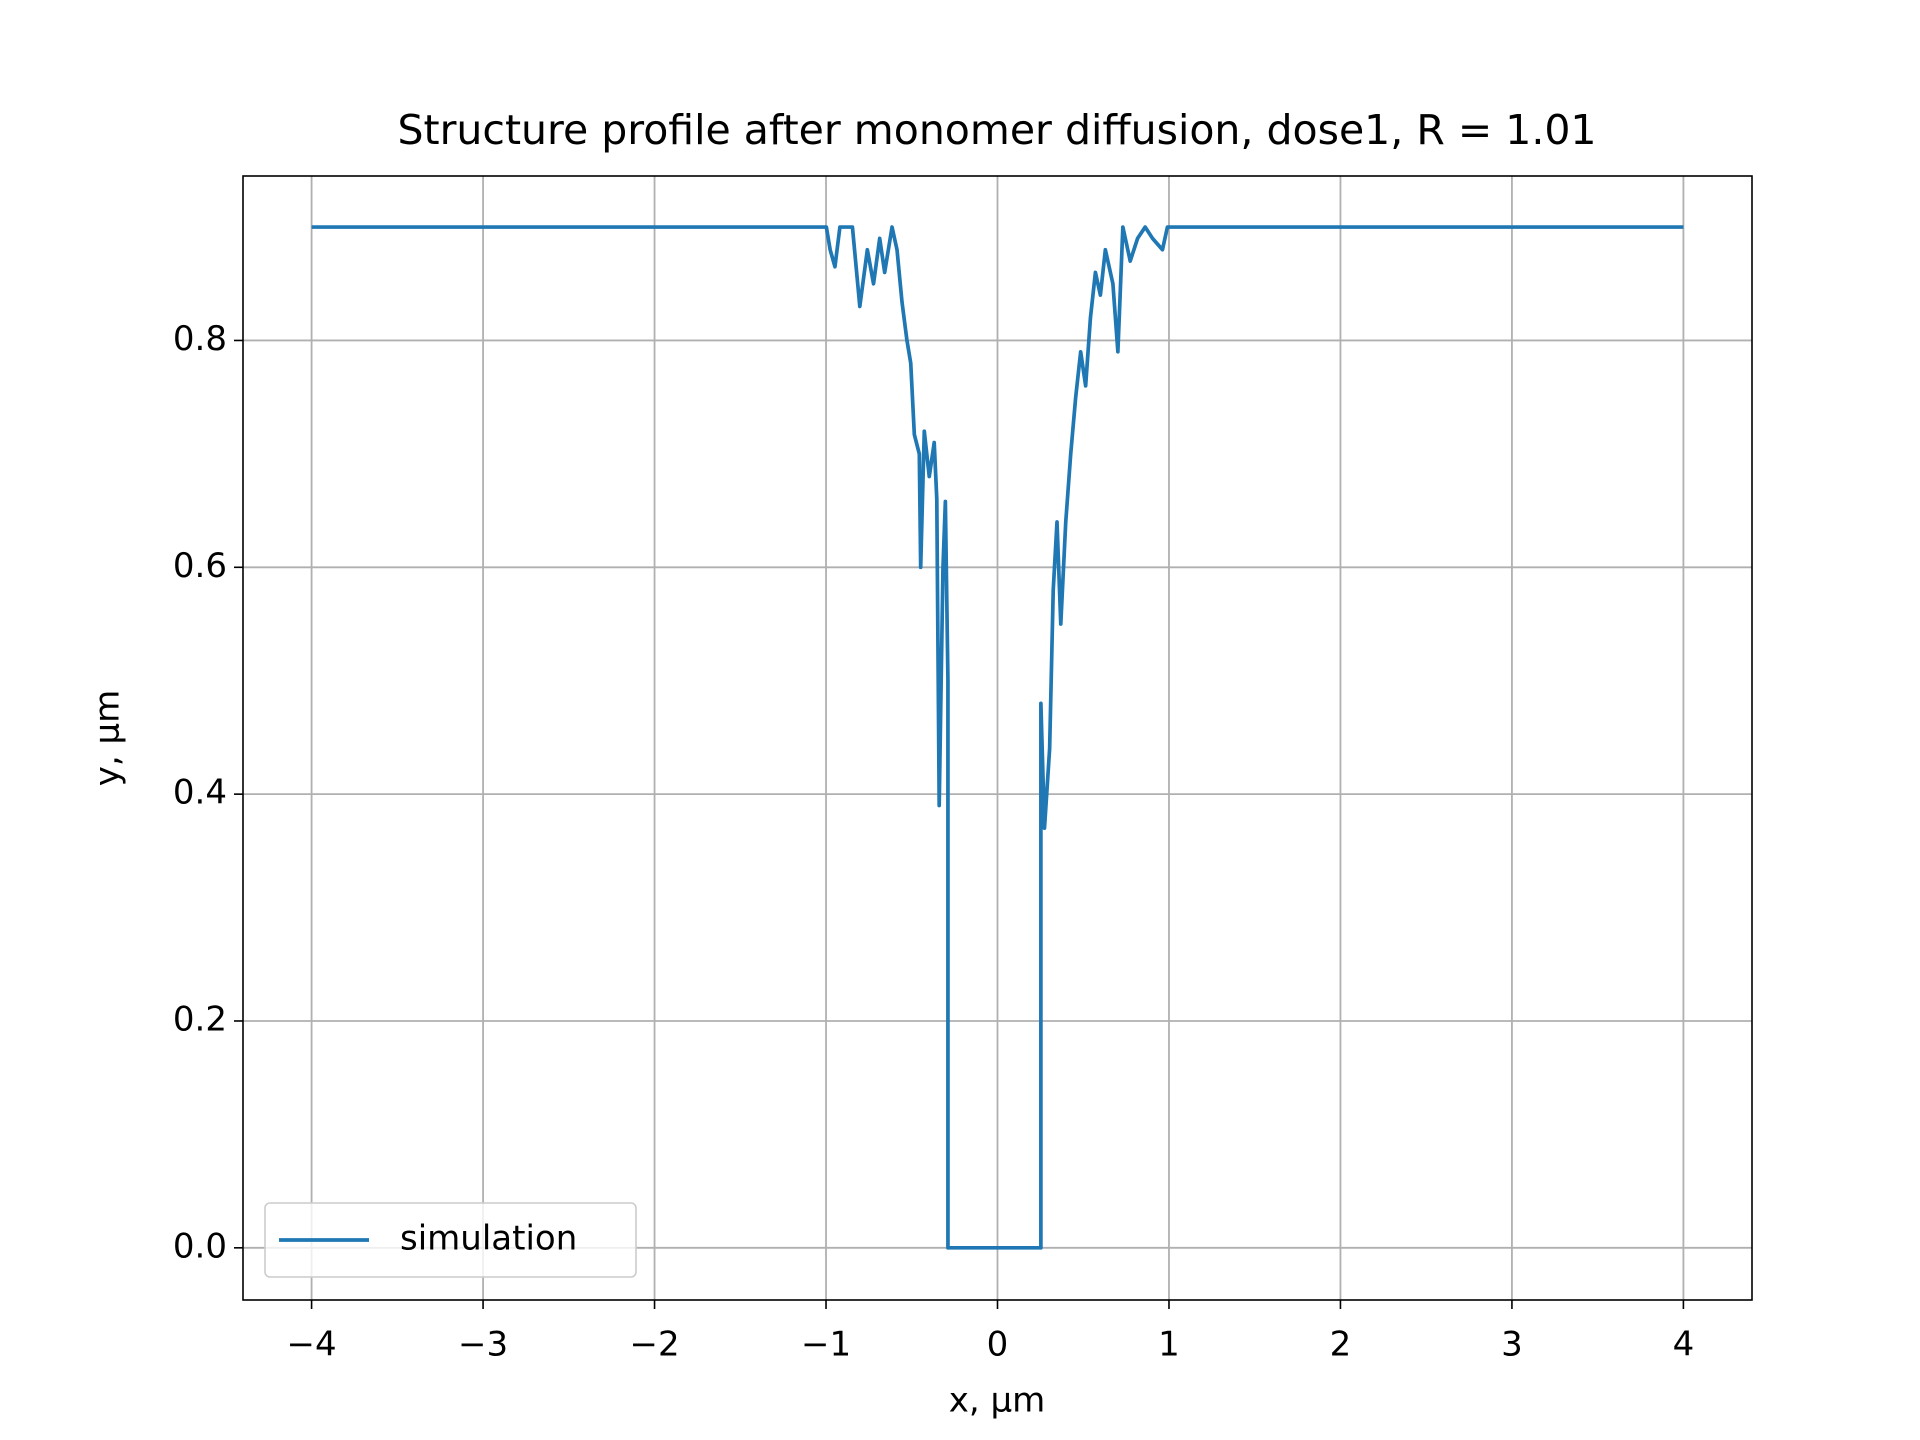 This screenshot has width=1920, height=1440. Describe the element at coordinates (654, 1345) in the screenshot. I see `x-tick-label: −2` at that location.